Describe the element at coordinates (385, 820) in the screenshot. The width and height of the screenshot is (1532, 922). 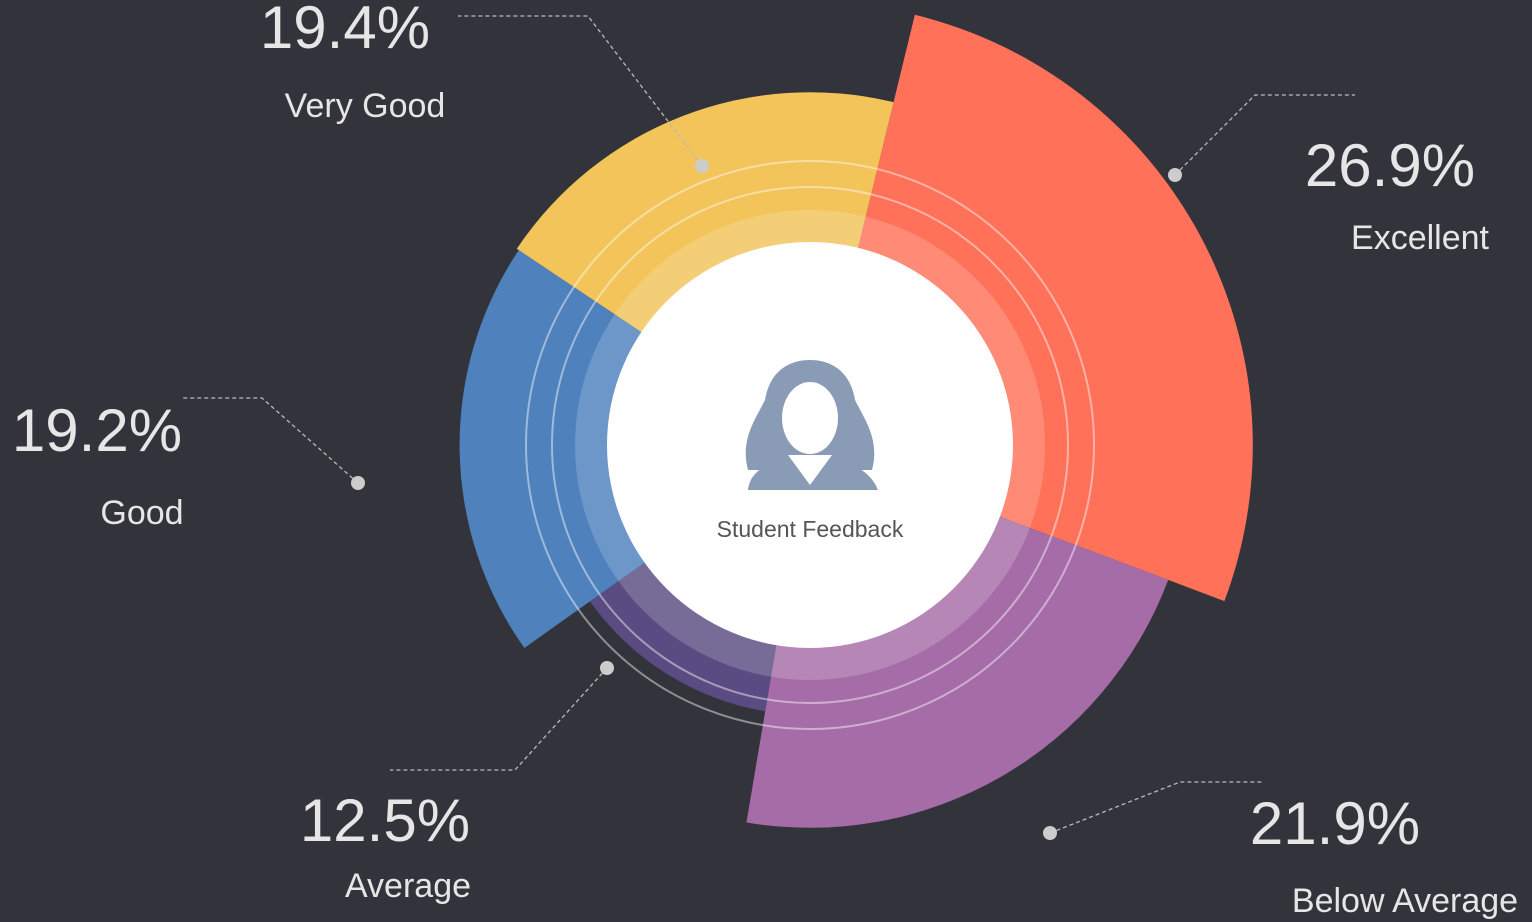
I see `value-label: 12.5%` at that location.